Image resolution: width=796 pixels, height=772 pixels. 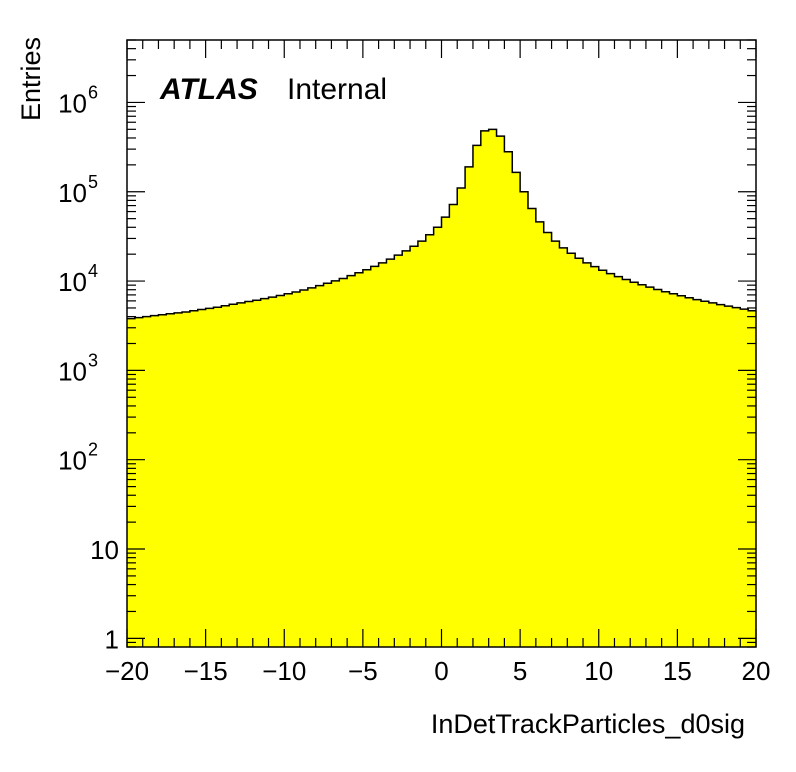 What do you see at coordinates (93, 360) in the screenshot?
I see `y-tick-exponent: 3` at bounding box center [93, 360].